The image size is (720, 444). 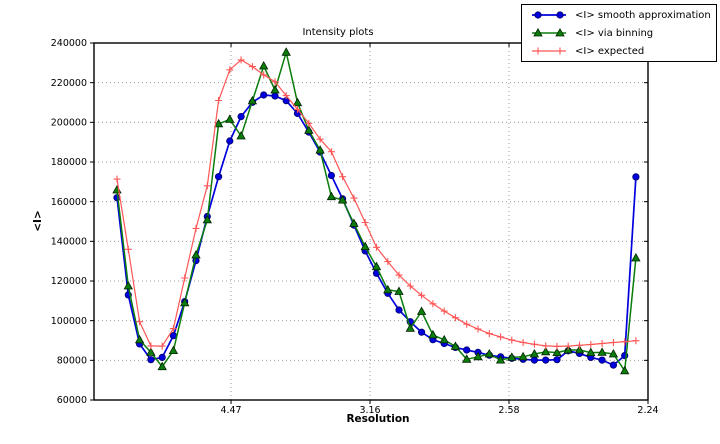 I want to click on x-tick-label: 3.16, so click(x=369, y=410).